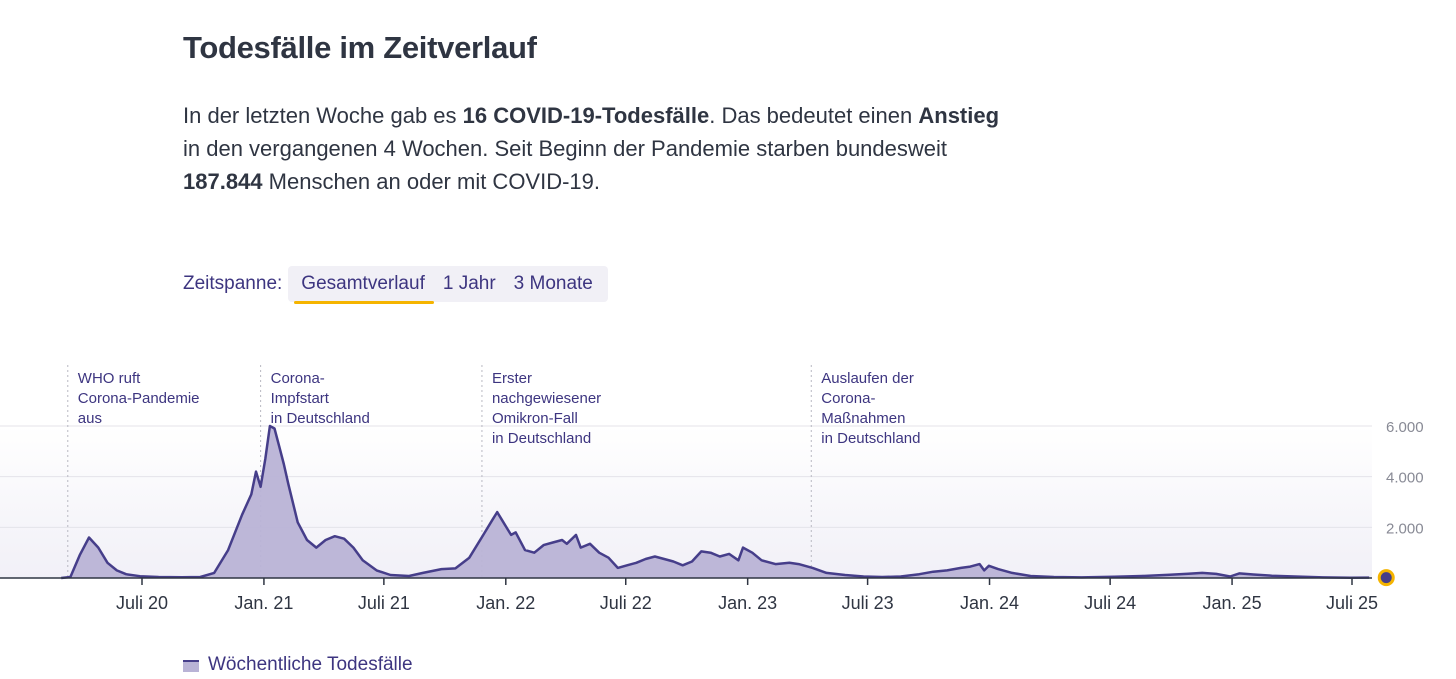  I want to click on trend-highlight: Anstieg, so click(959, 115).